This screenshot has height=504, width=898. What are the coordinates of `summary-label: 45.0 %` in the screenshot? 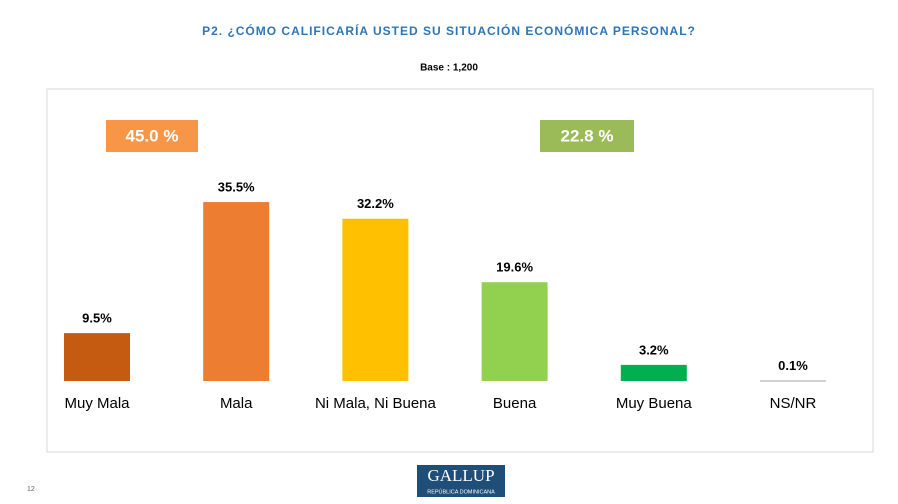 It's located at (152, 135).